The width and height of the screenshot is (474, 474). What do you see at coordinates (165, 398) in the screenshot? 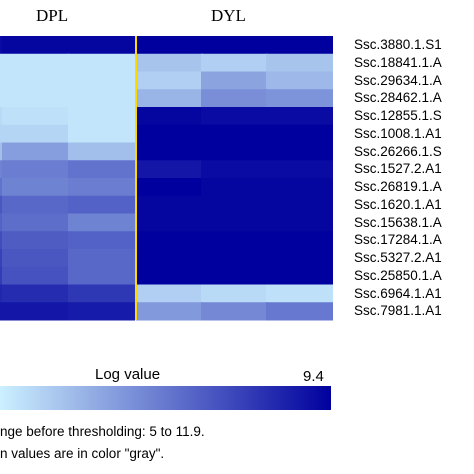
I see `color-scale-bar` at bounding box center [165, 398].